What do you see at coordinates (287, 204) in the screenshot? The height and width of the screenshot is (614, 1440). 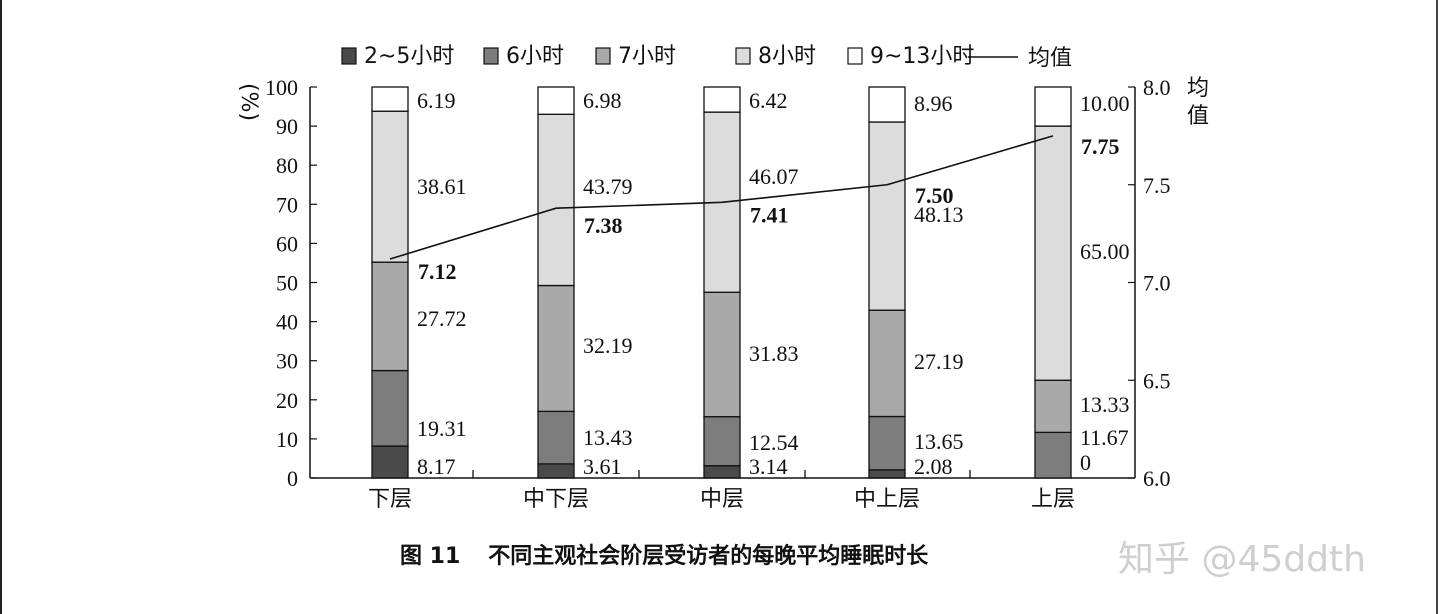 I see `y-tick-label: 70` at bounding box center [287, 204].